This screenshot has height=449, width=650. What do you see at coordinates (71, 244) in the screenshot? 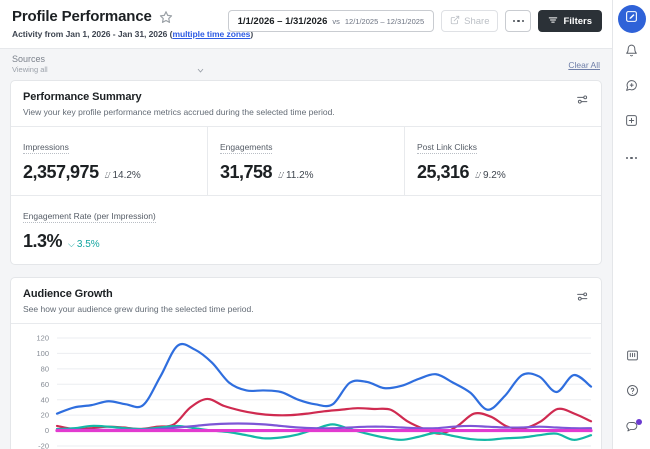
I see `arrow-up-icon: ⌵` at bounding box center [71, 244].